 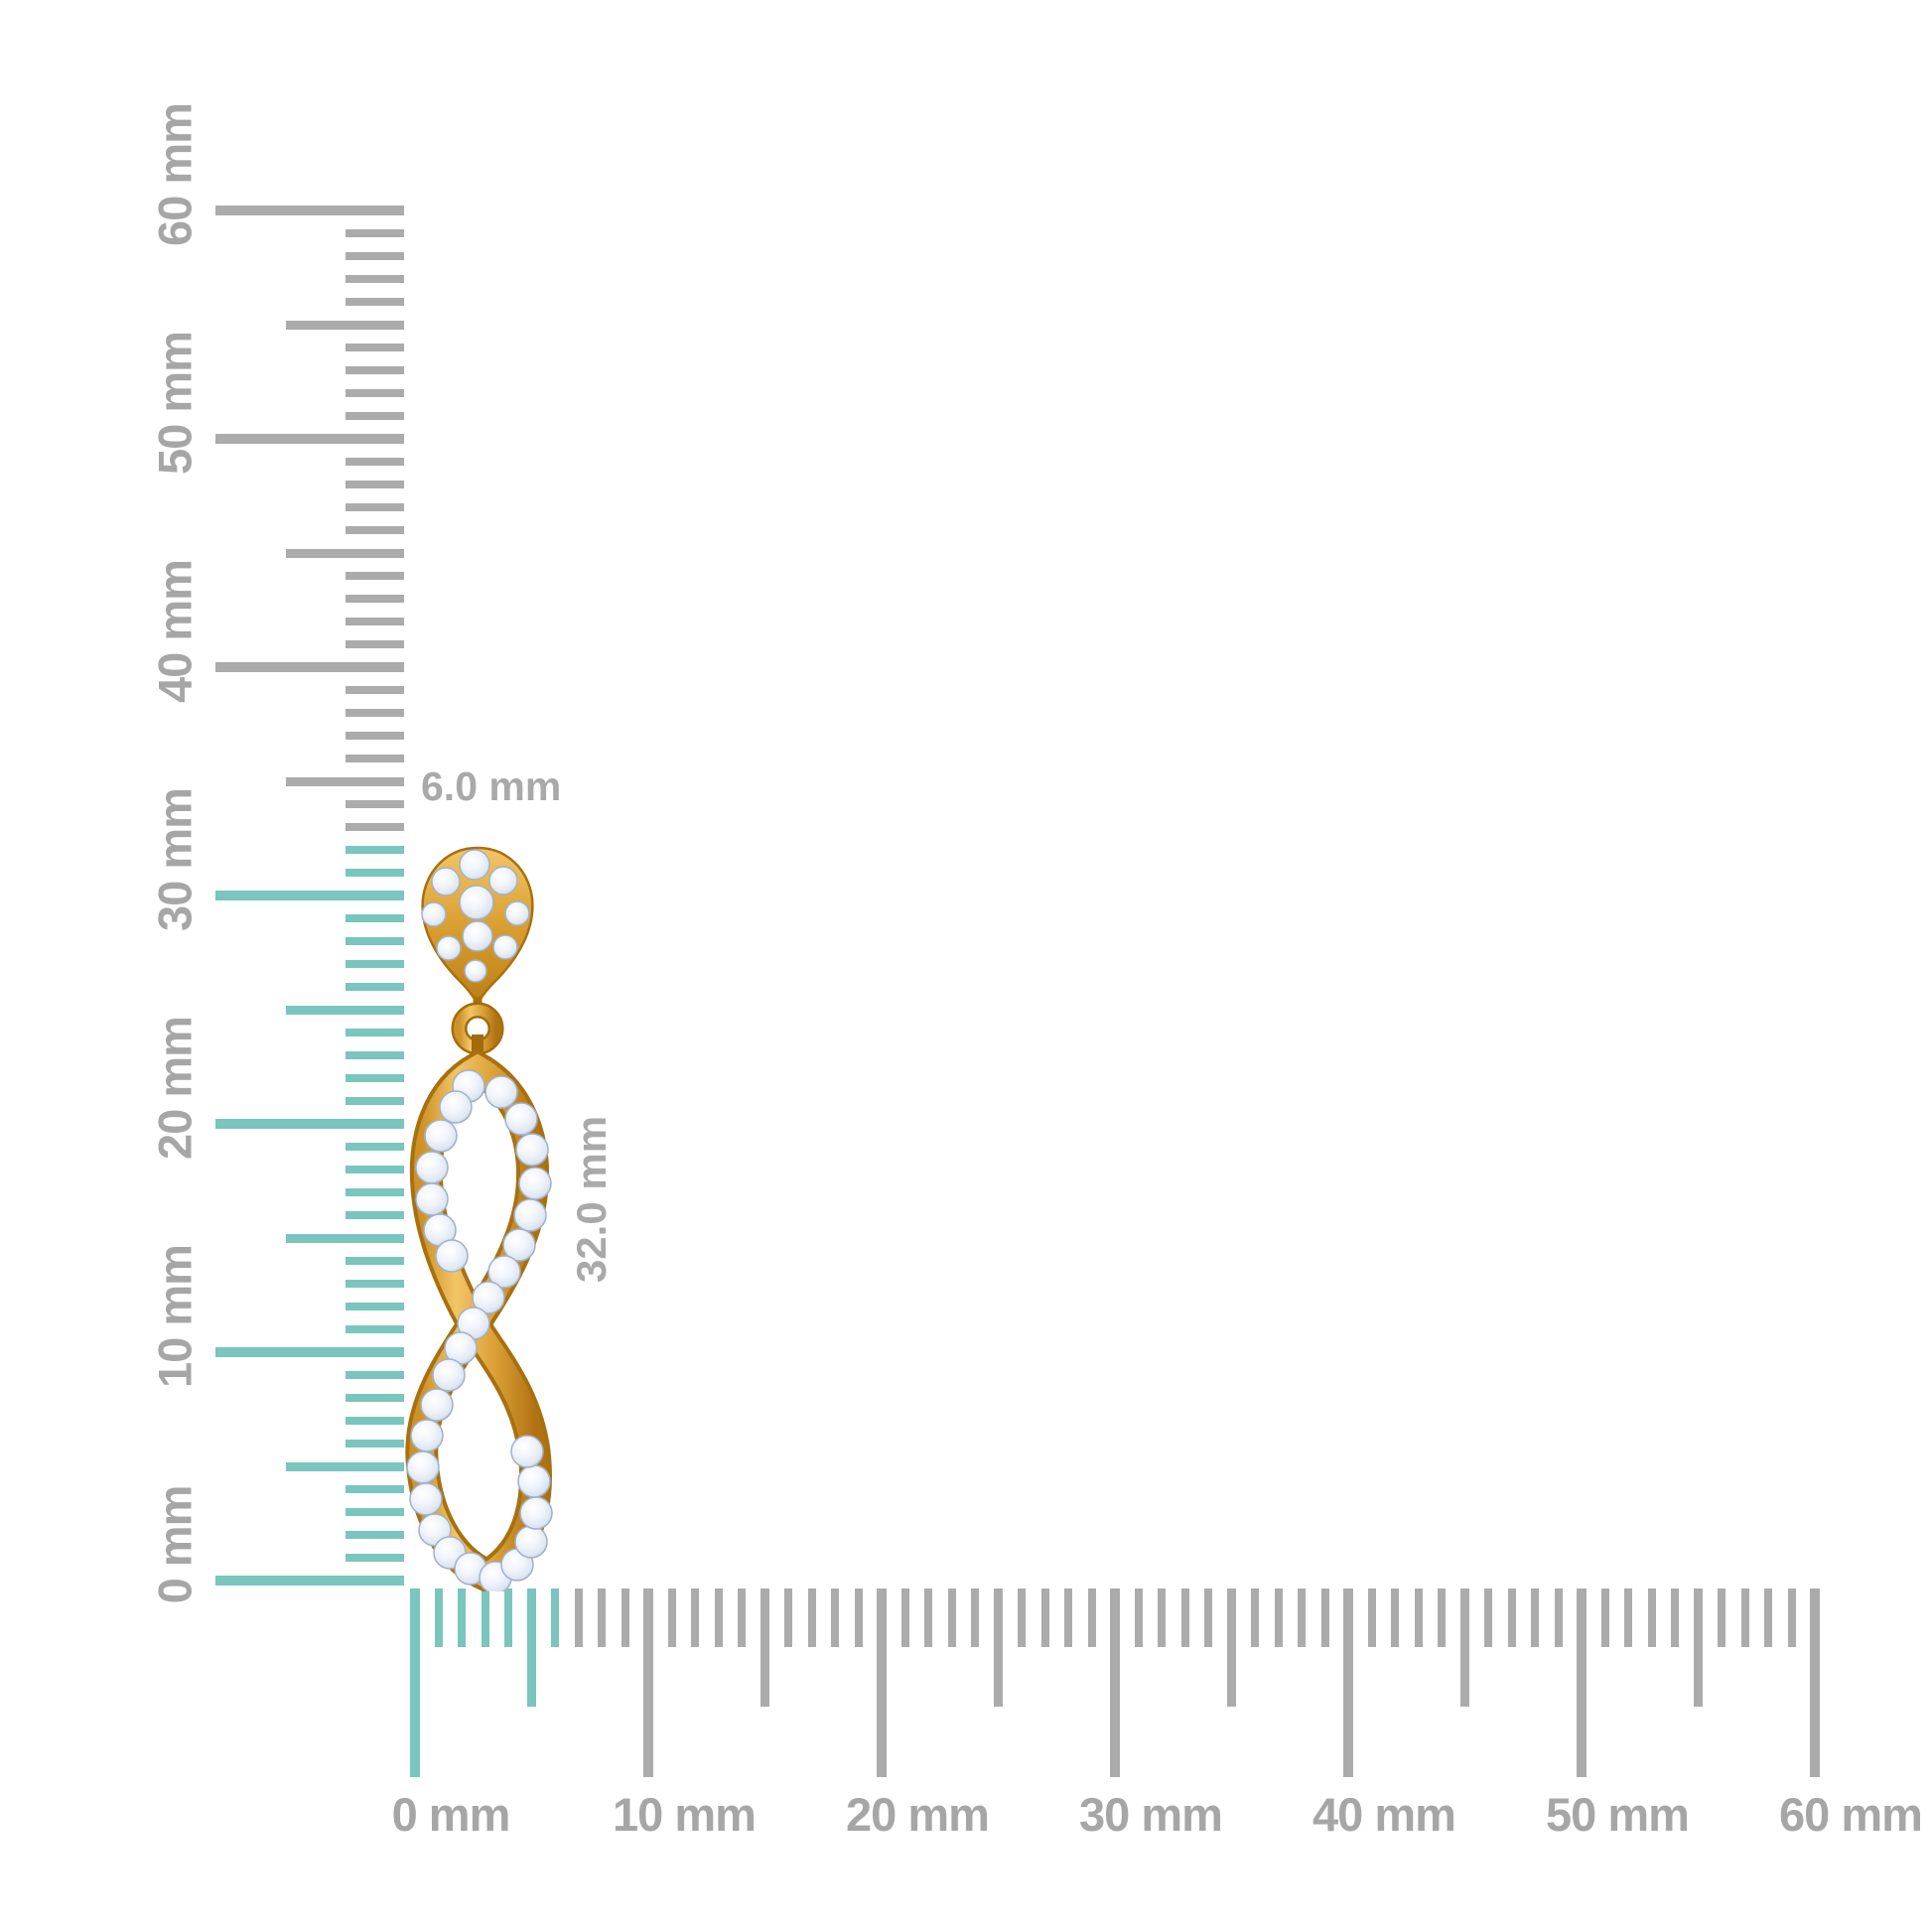 What do you see at coordinates (480, 1330) in the screenshot?
I see `drop-diamond-pave` at bounding box center [480, 1330].